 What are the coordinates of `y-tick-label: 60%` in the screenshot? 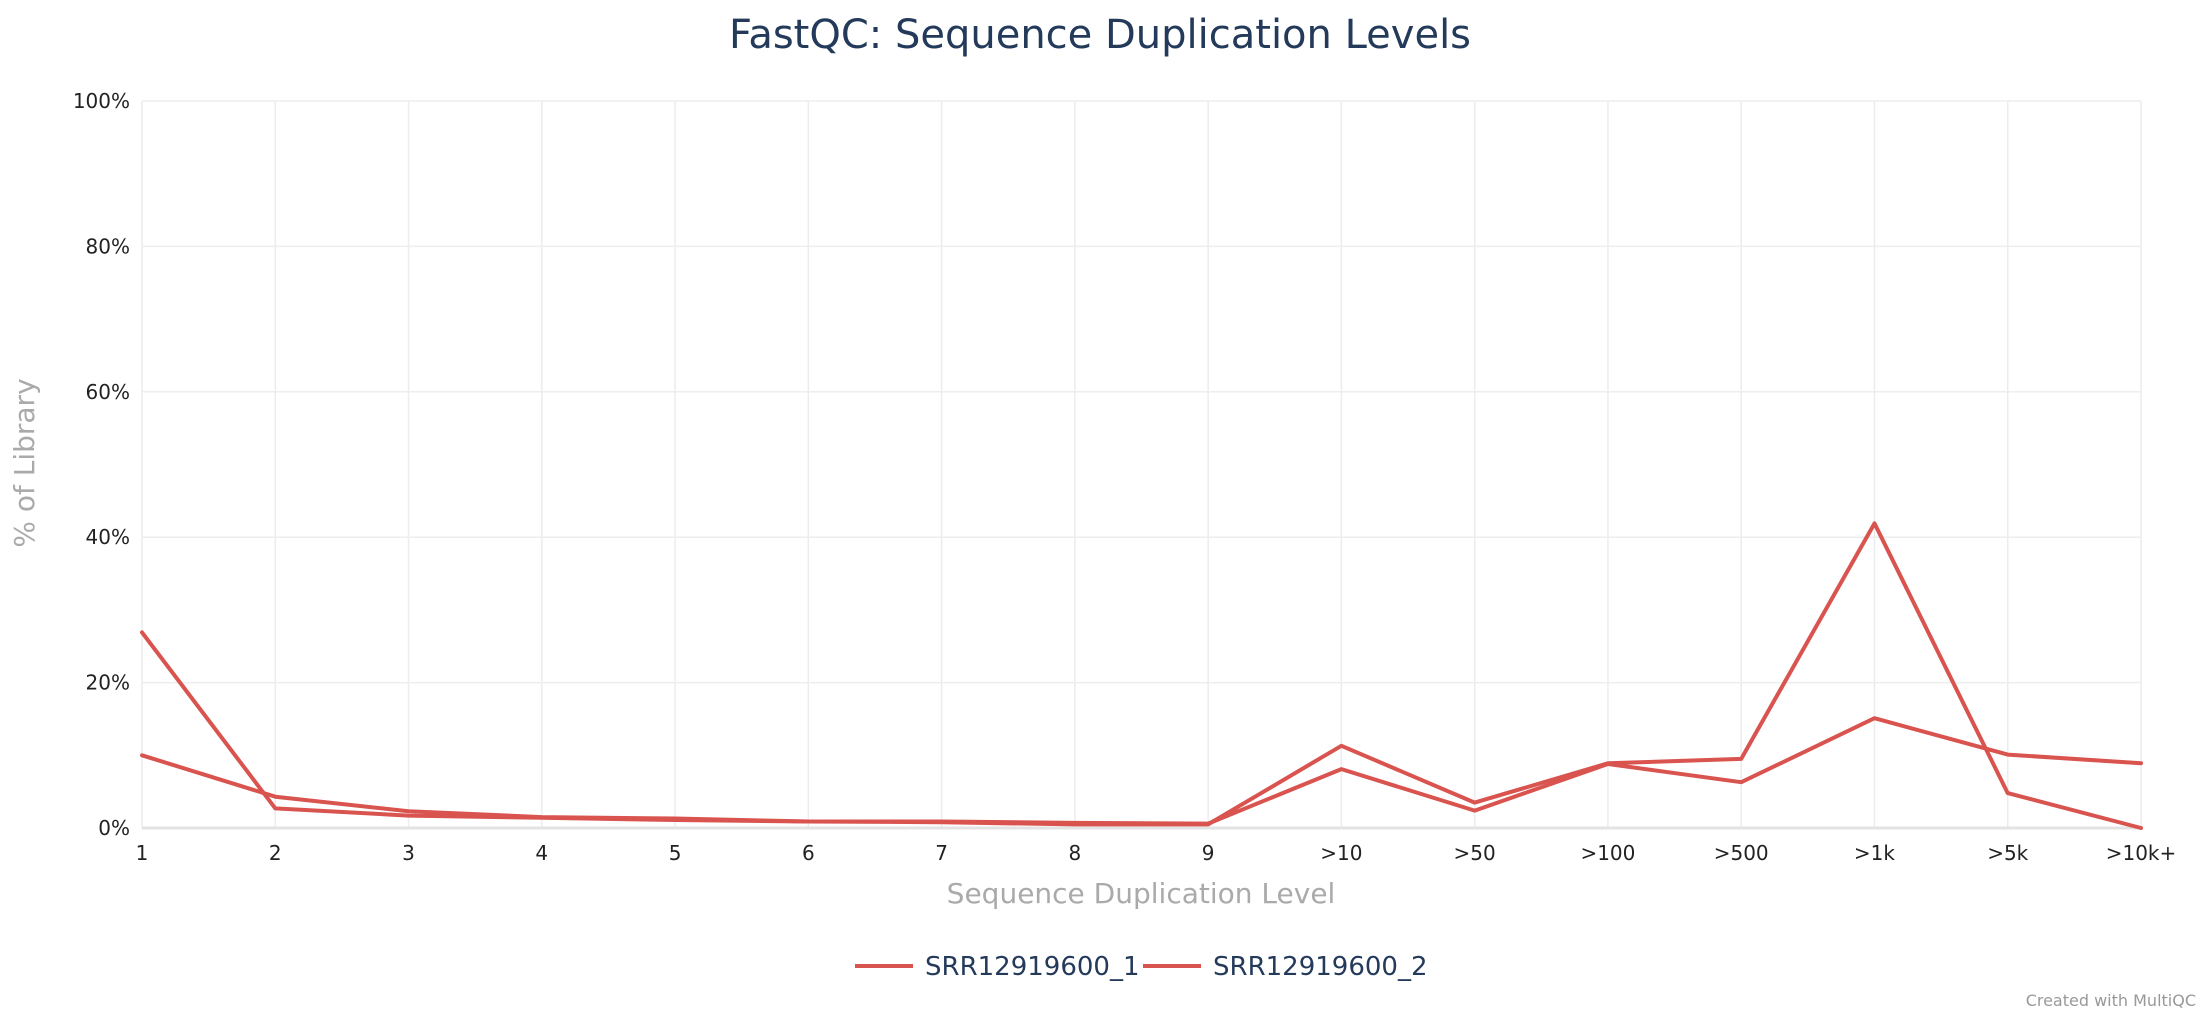 It's located at (108, 392).